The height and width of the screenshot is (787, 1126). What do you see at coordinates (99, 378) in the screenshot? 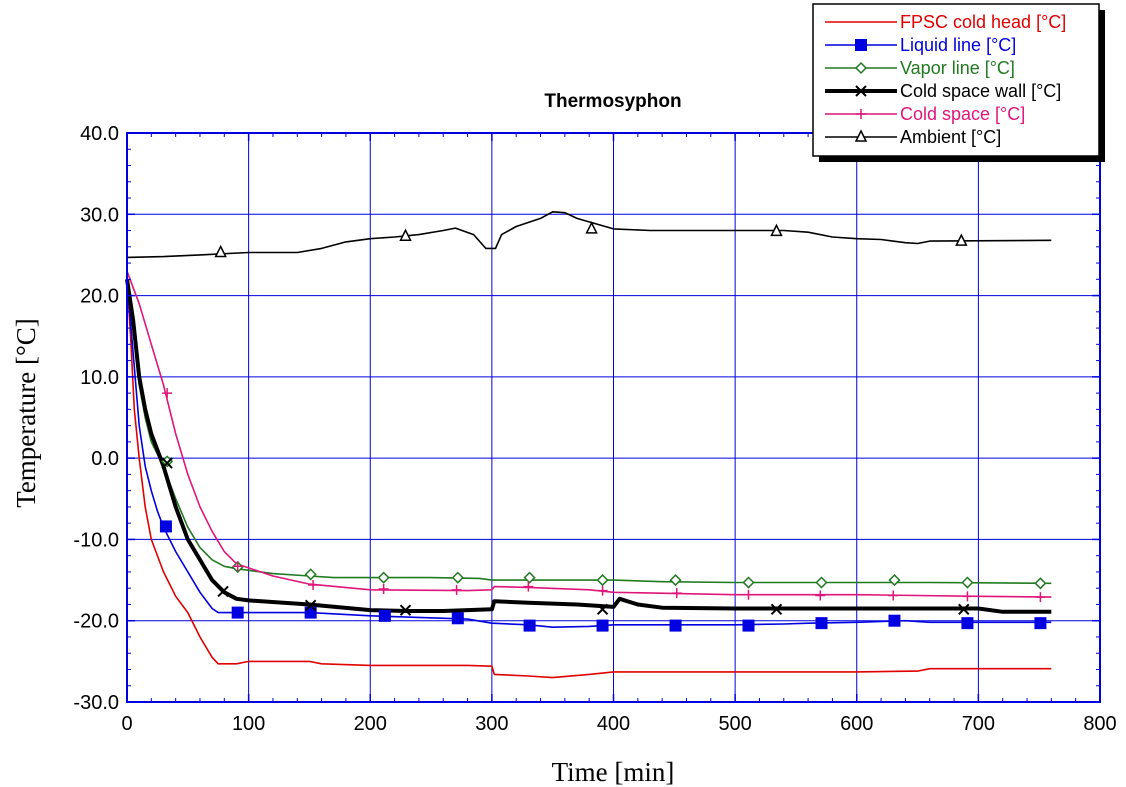
I see `y-tick-label: 10.0` at bounding box center [99, 378].